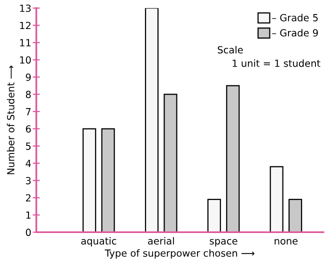  What do you see at coordinates (295, 18) in the screenshot?
I see `legend-label: – Grade 5` at bounding box center [295, 18].